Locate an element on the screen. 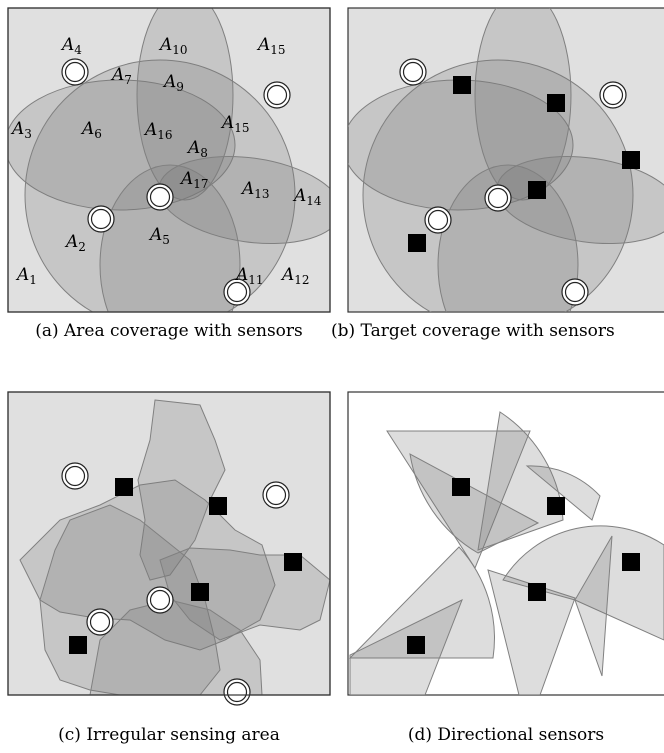  region-label: A8 is located at coordinates (197, 149).